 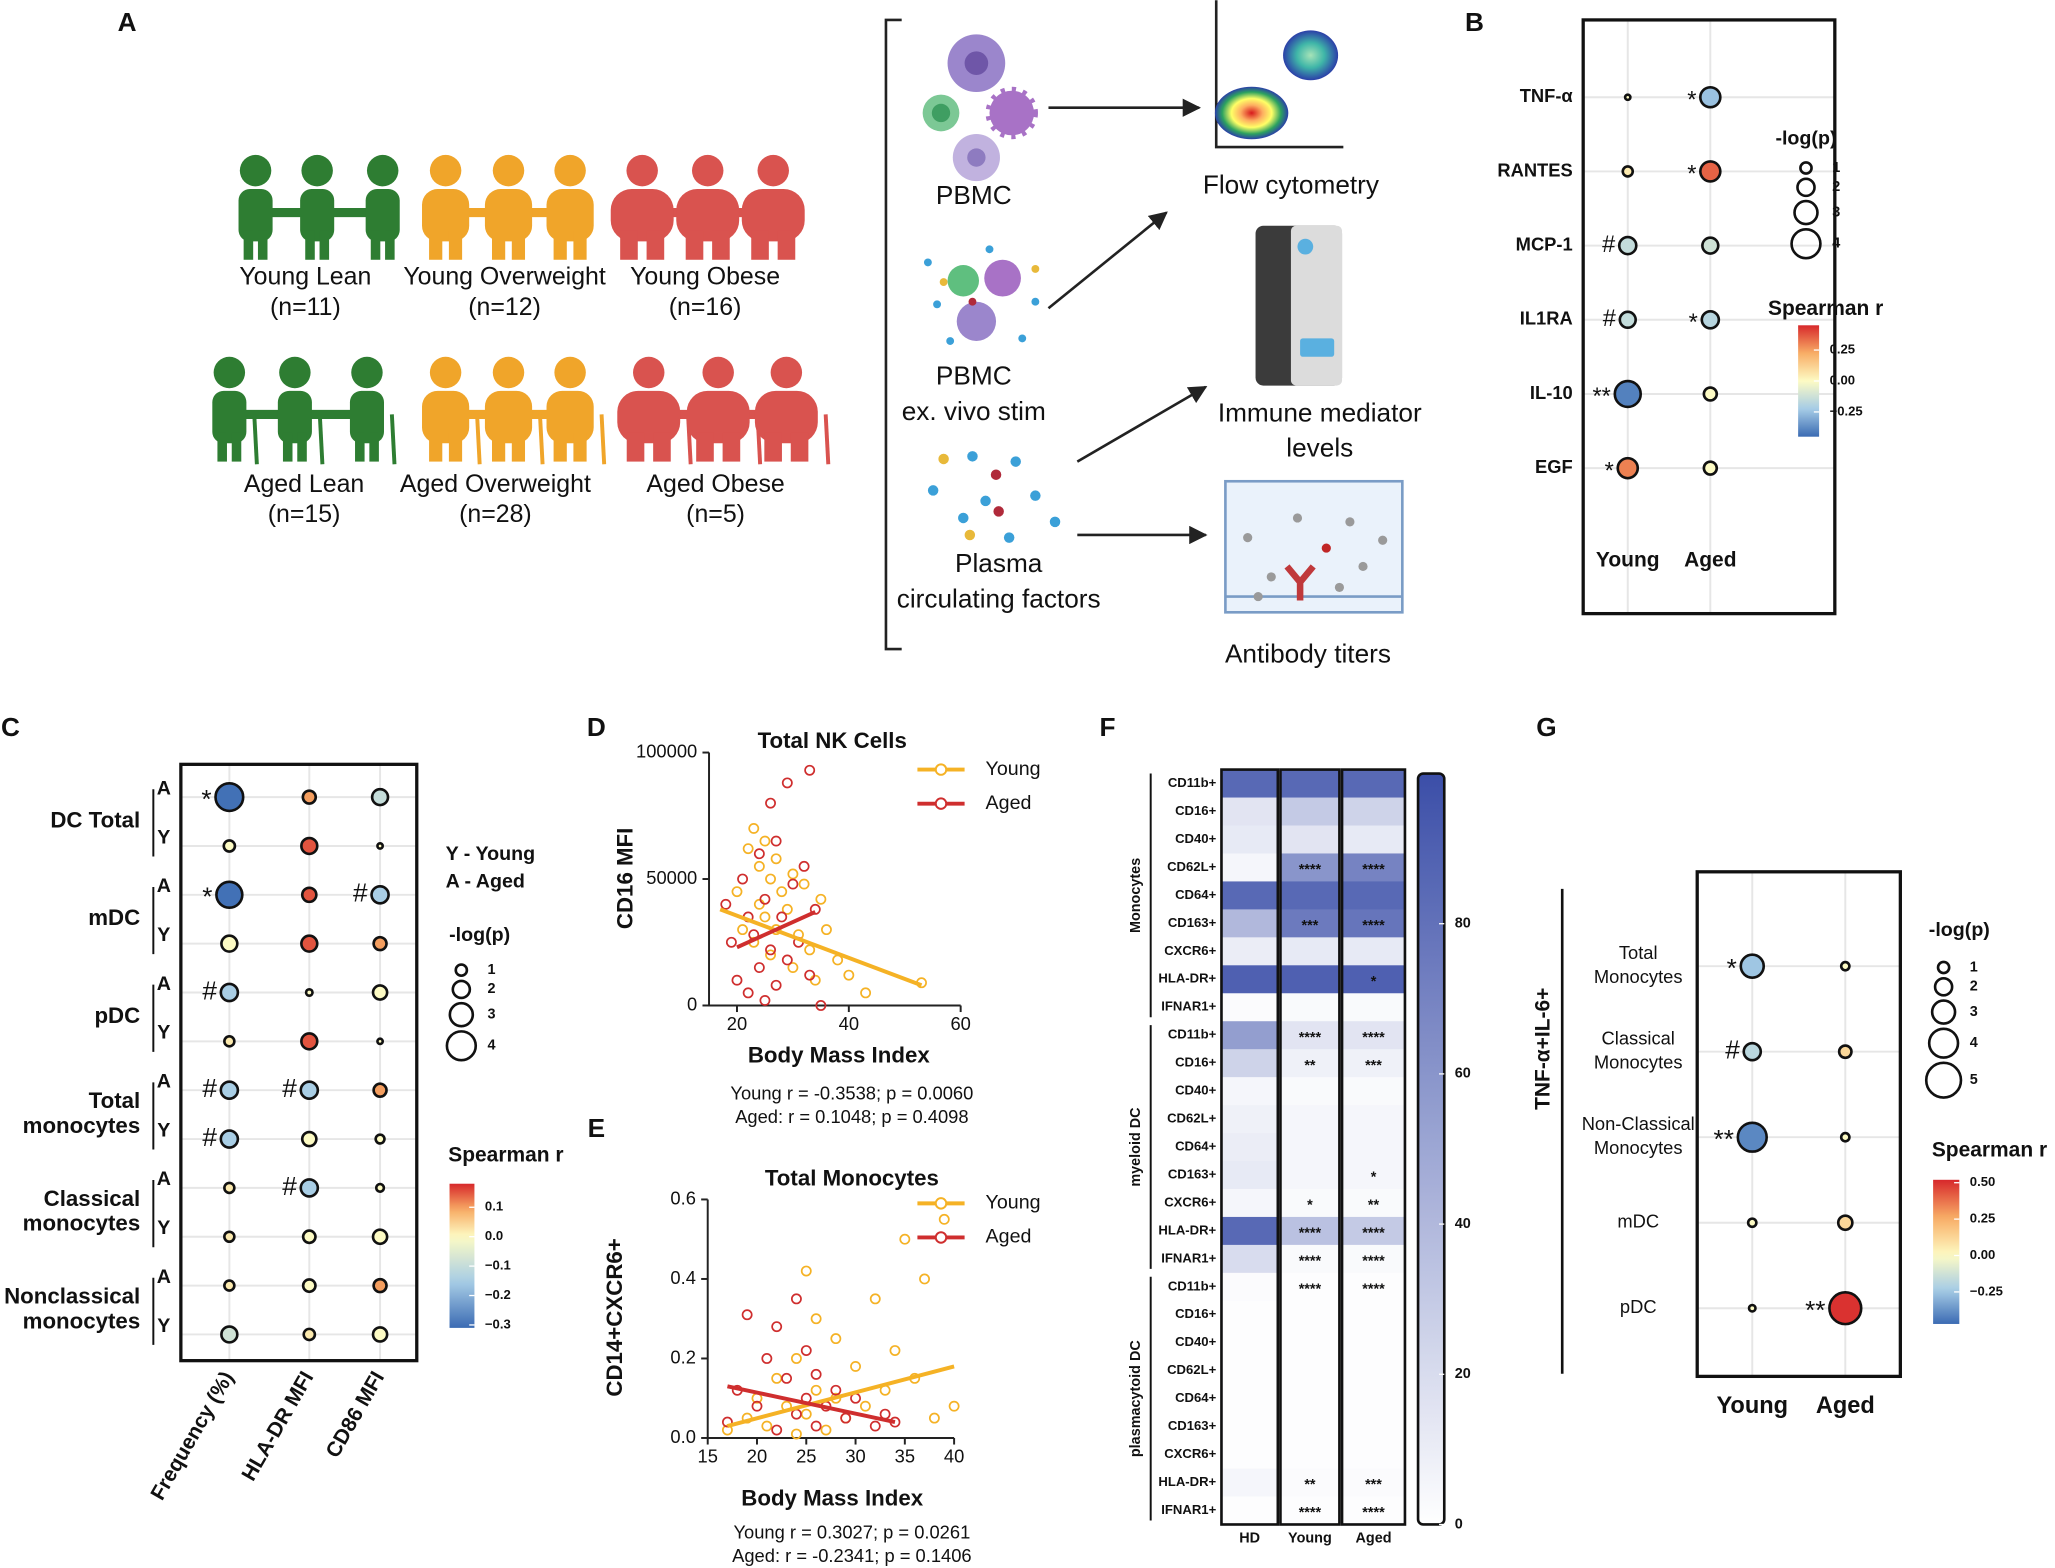 I want to click on colorbar-tick-label: −0.1, so click(x=498, y=1265).